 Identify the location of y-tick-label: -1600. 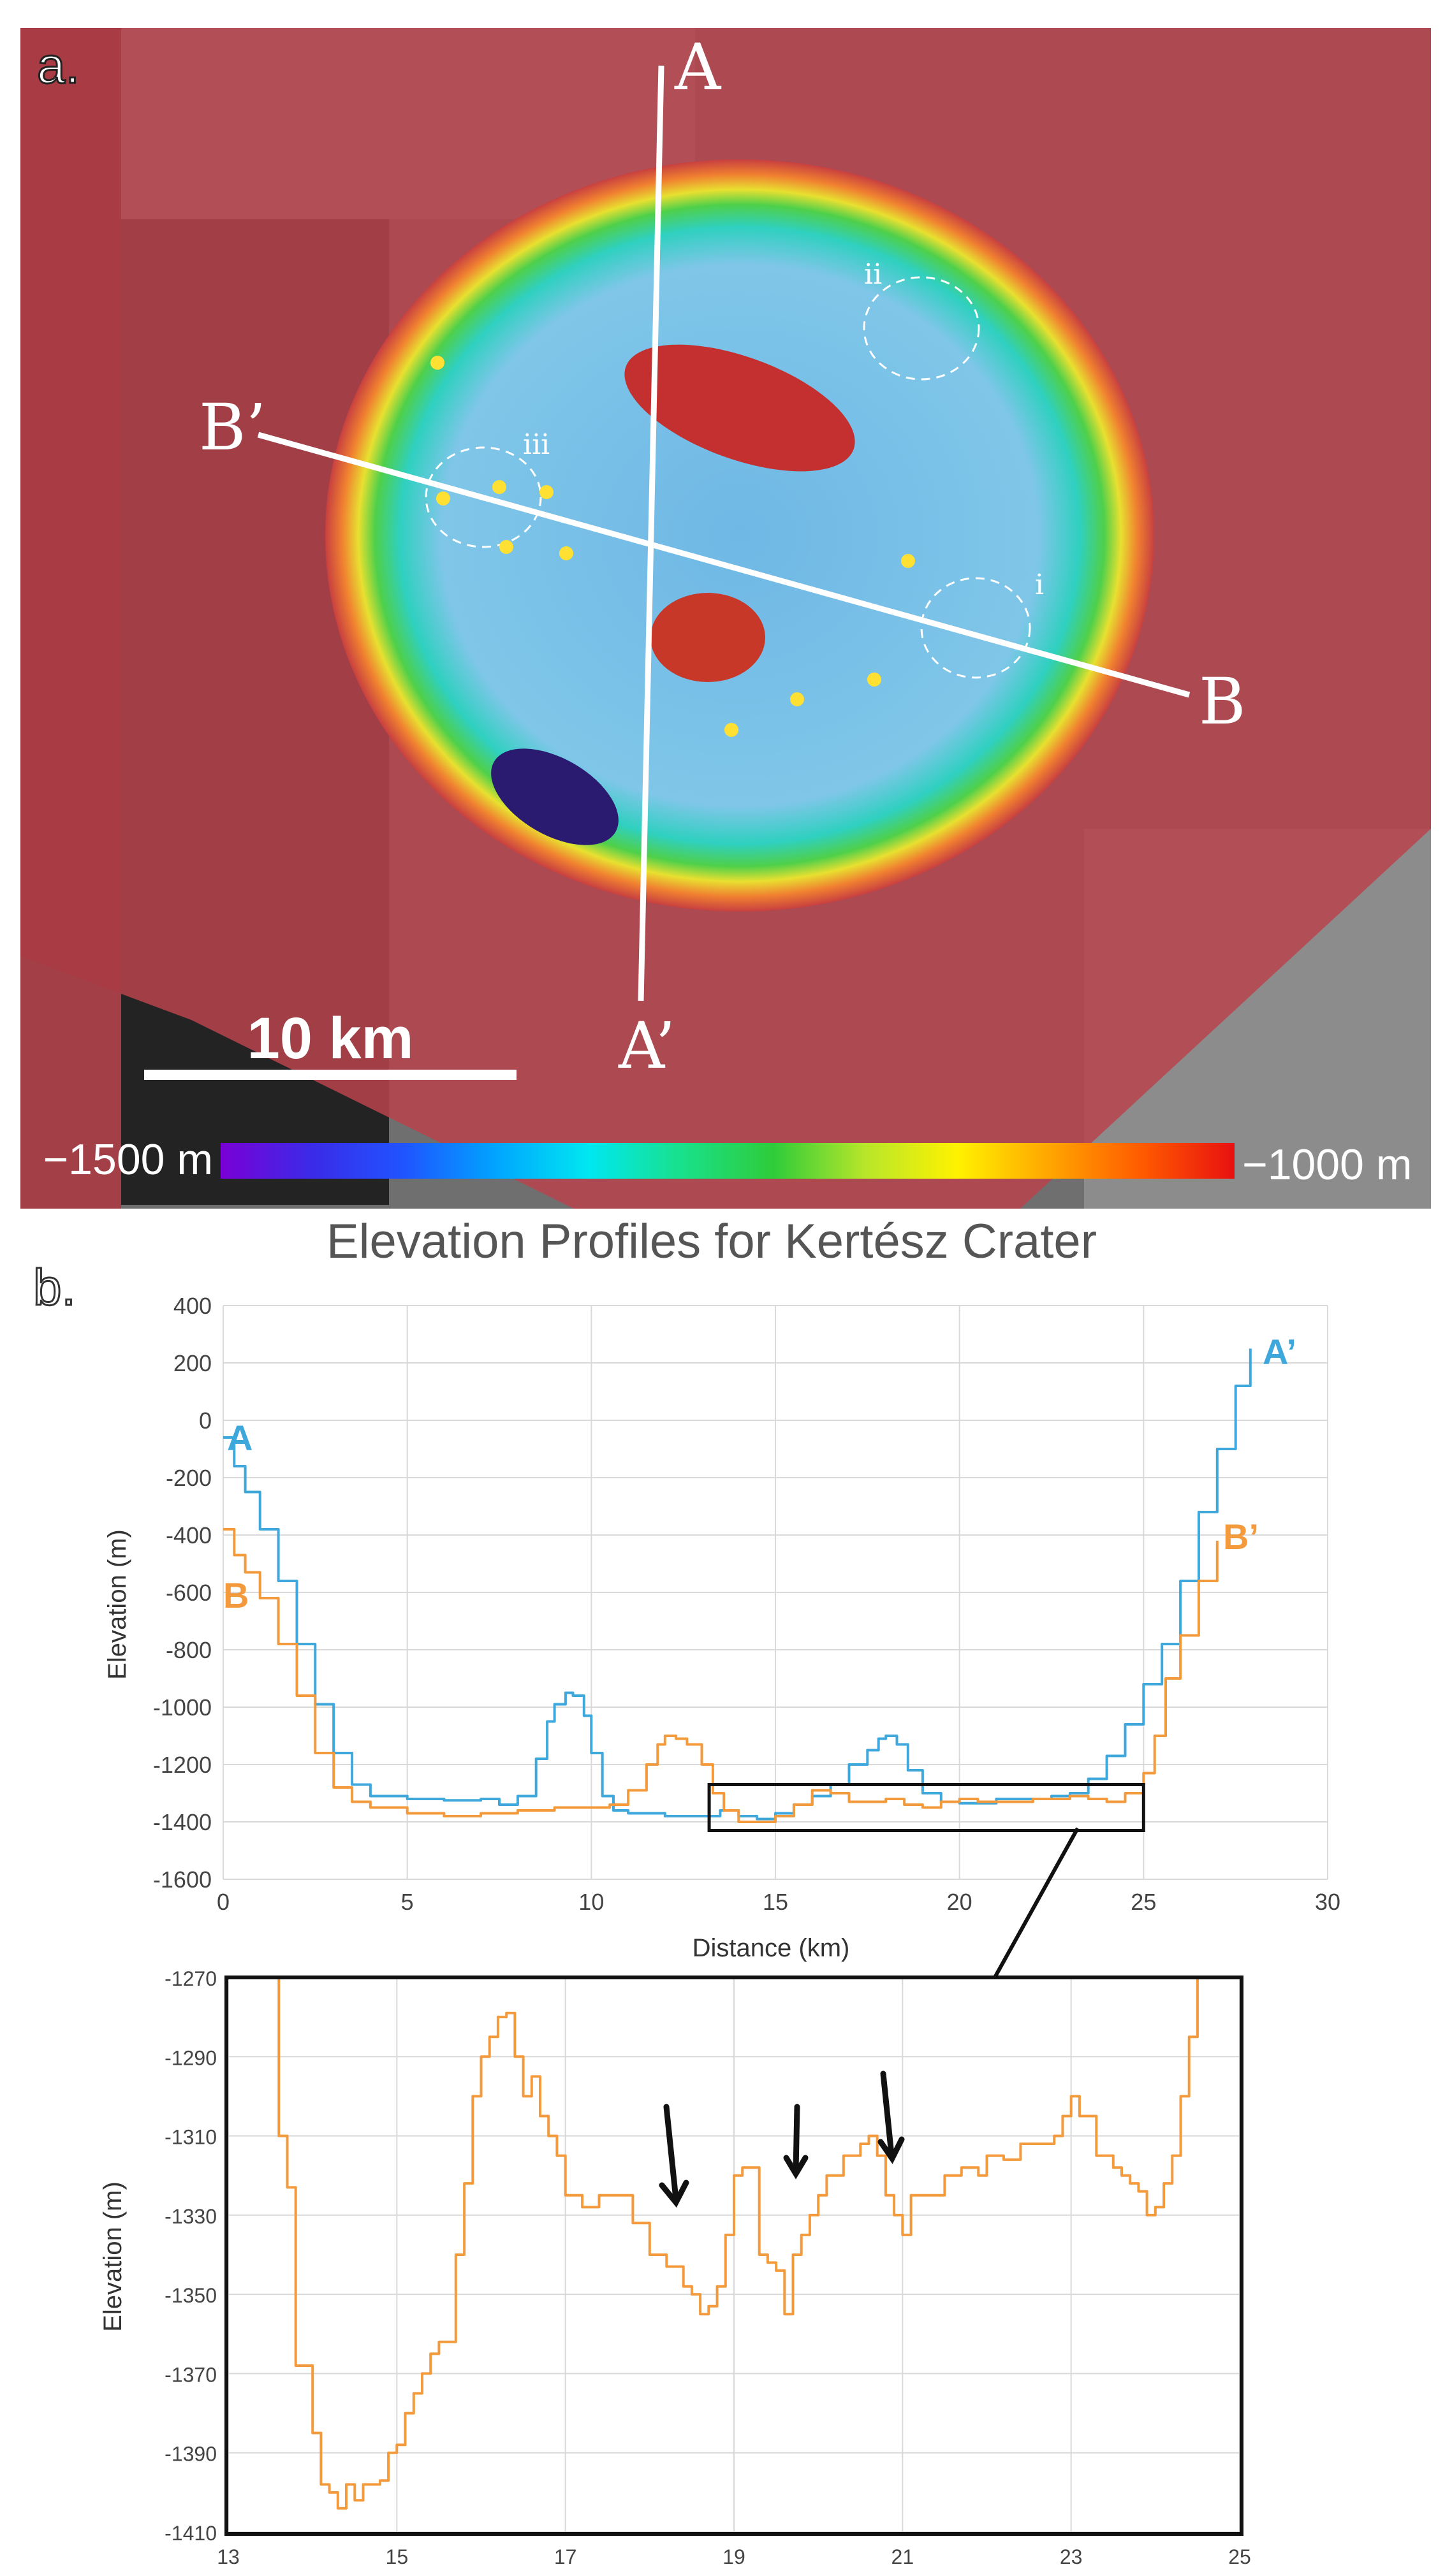
(182, 1880).